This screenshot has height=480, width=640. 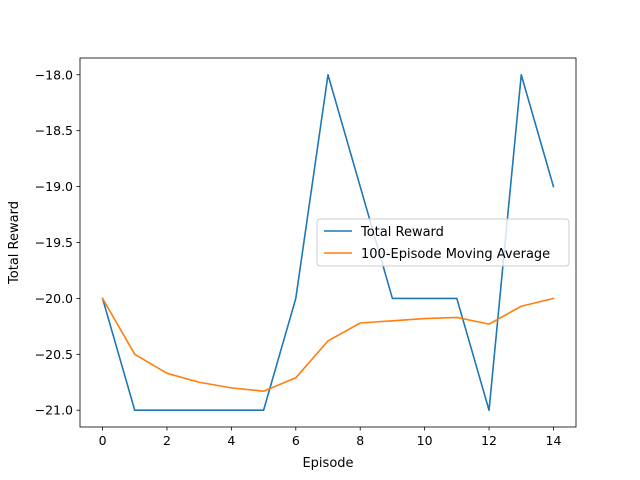 I want to click on y-axis: −21.0 −20.5 −20.0 −19.5 −19.0 −18.5 −18.0, so click(x=57, y=242).